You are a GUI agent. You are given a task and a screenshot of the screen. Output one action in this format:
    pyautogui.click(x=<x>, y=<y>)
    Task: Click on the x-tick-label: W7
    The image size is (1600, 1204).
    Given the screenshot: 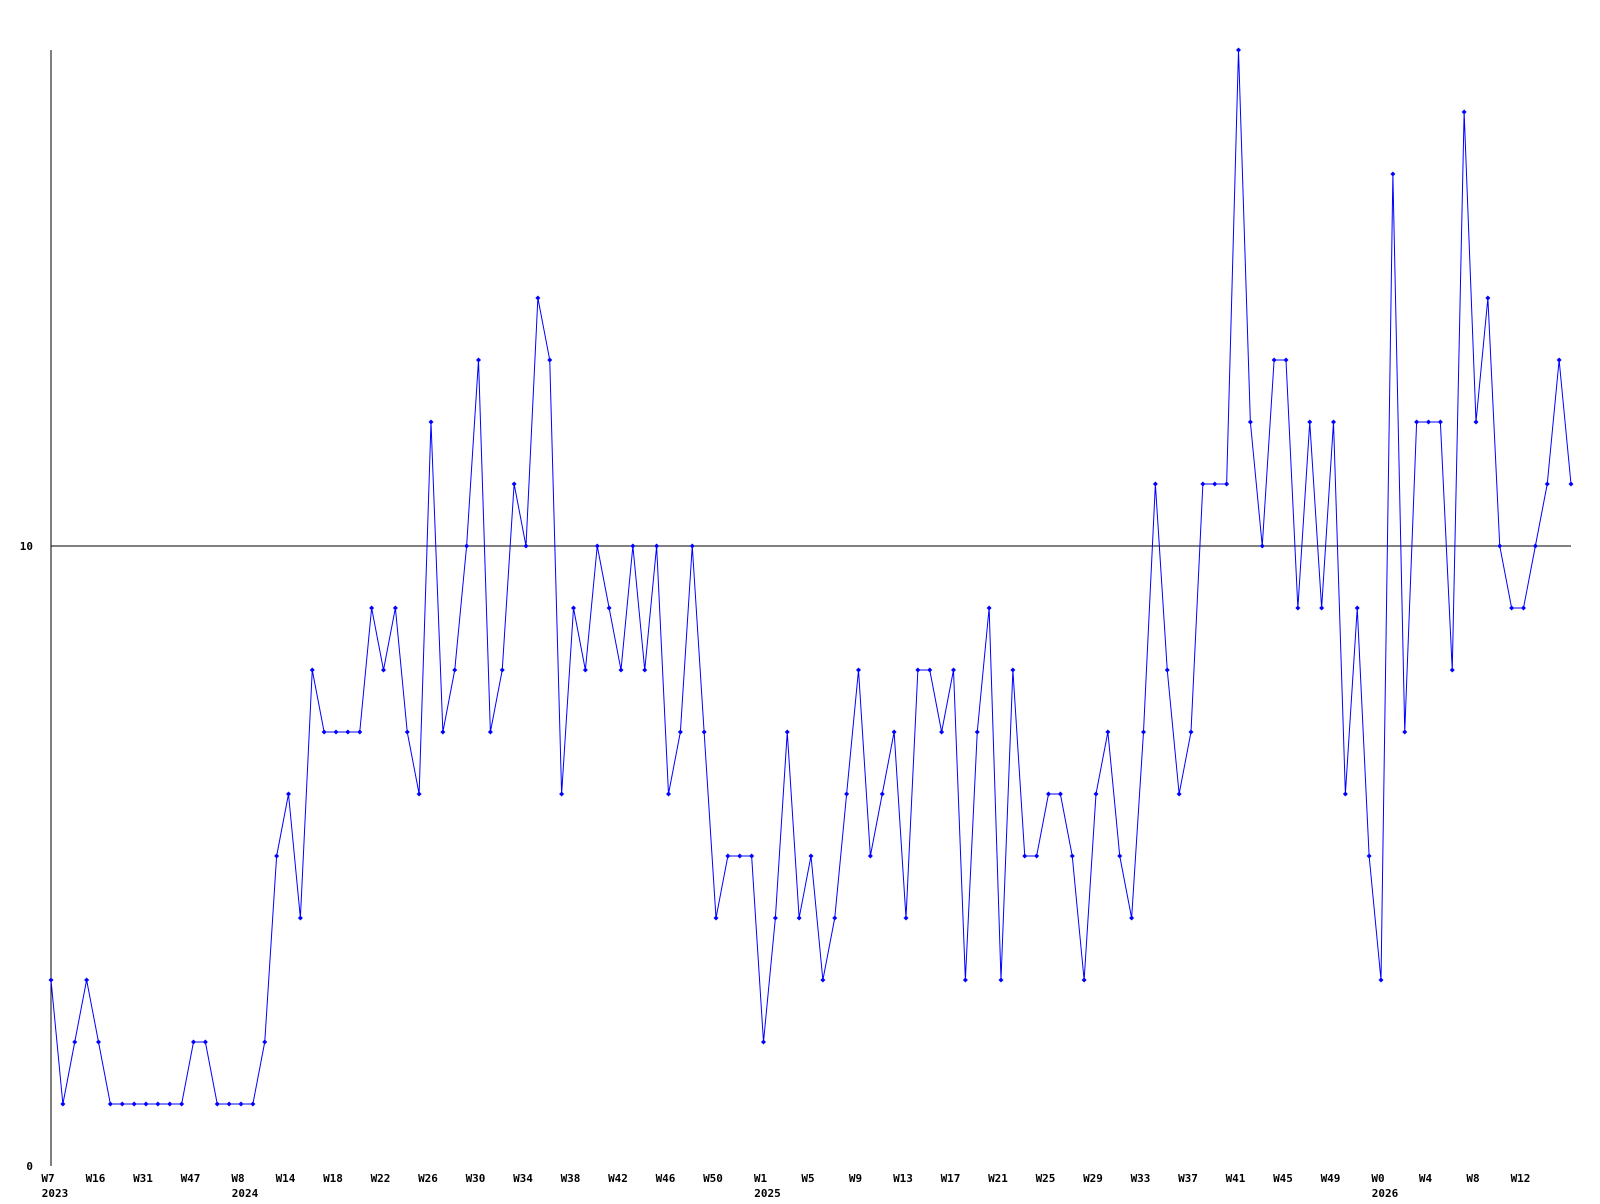 What is the action you would take?
    pyautogui.click(x=47, y=1178)
    